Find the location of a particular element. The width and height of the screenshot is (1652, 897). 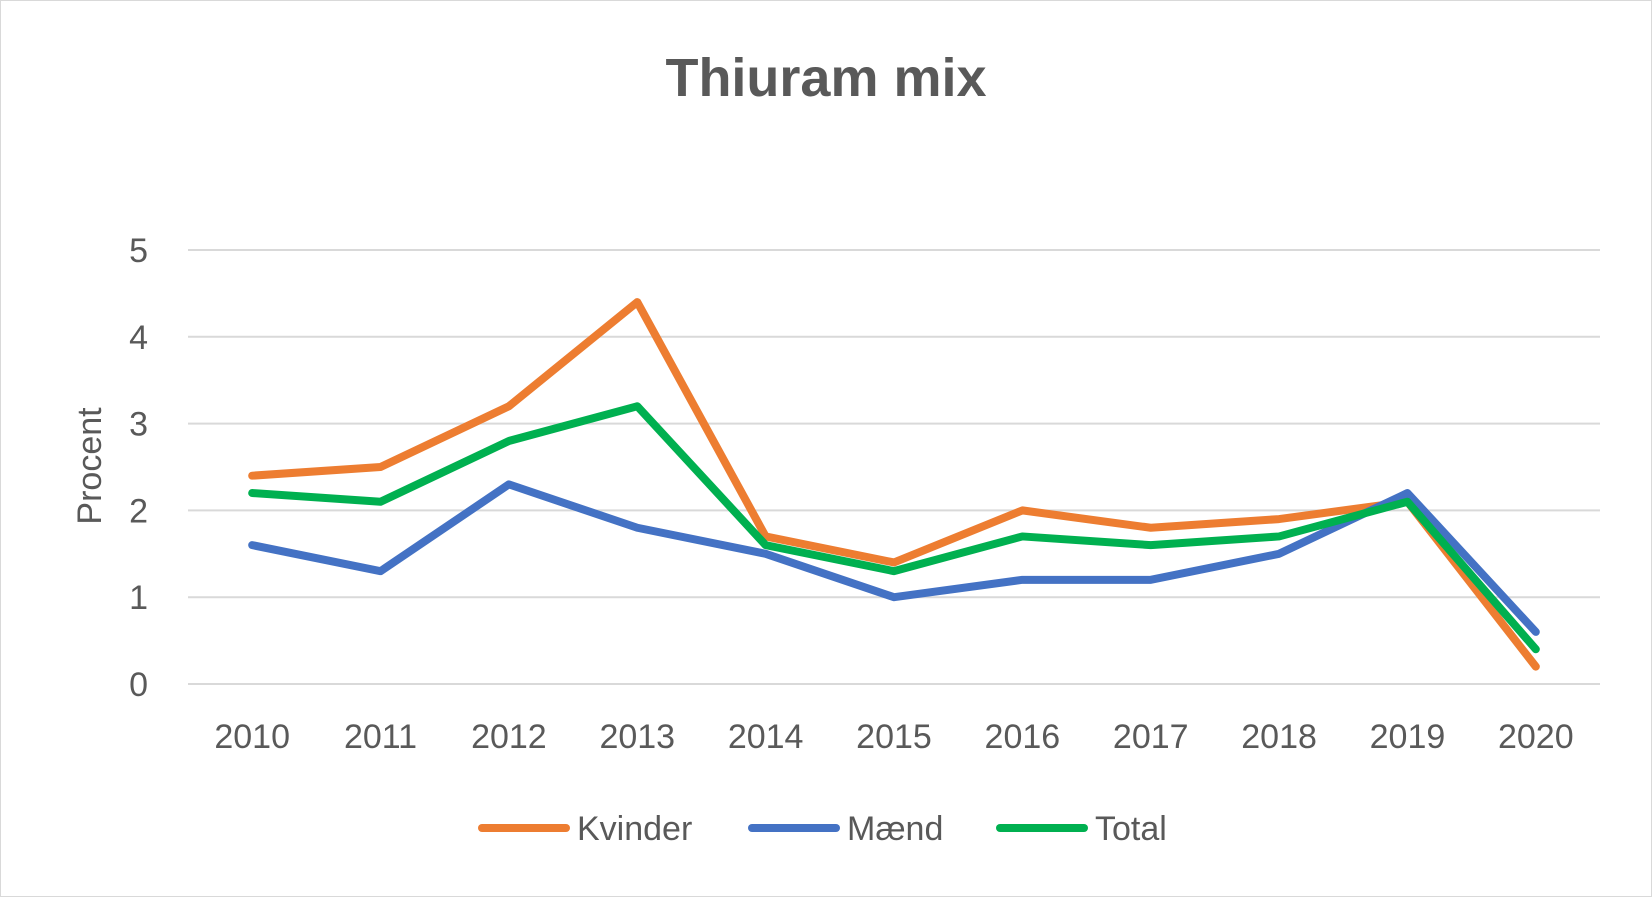

x-tick-label: 2015 is located at coordinates (894, 737).